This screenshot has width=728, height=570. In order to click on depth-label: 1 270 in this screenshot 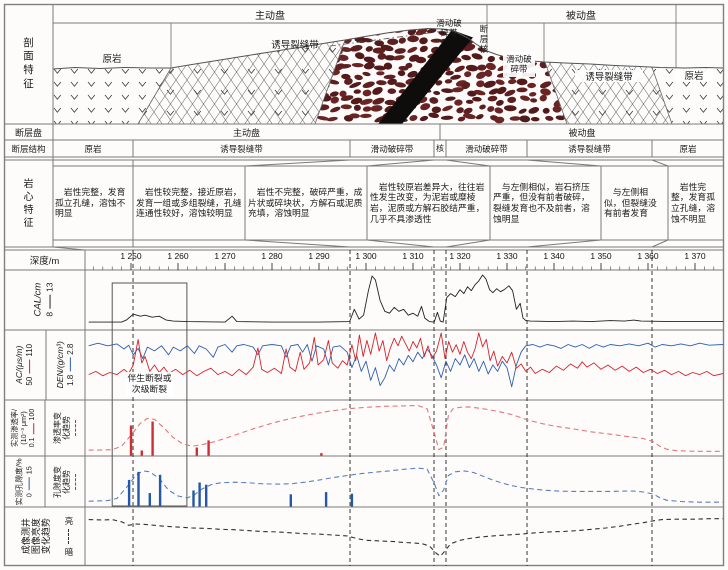, I will do `click(225, 256)`.